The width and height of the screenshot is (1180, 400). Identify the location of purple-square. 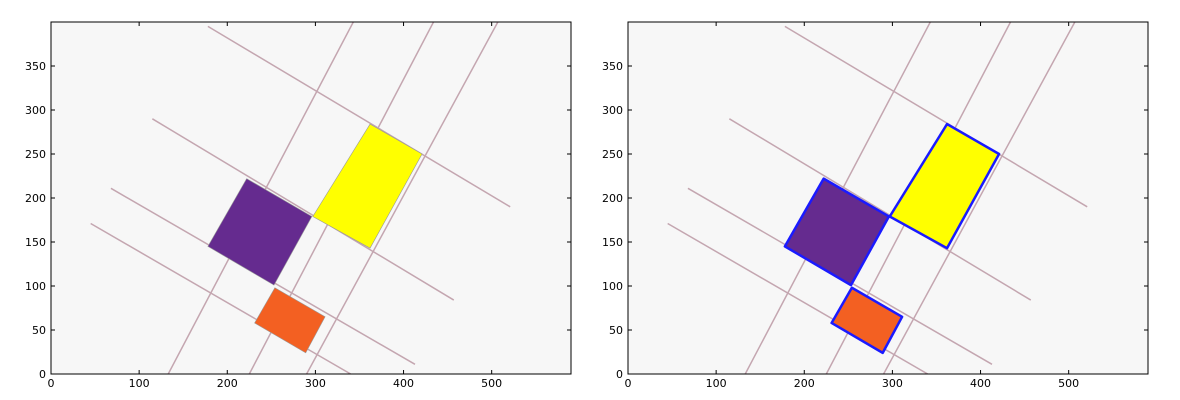
(260, 232).